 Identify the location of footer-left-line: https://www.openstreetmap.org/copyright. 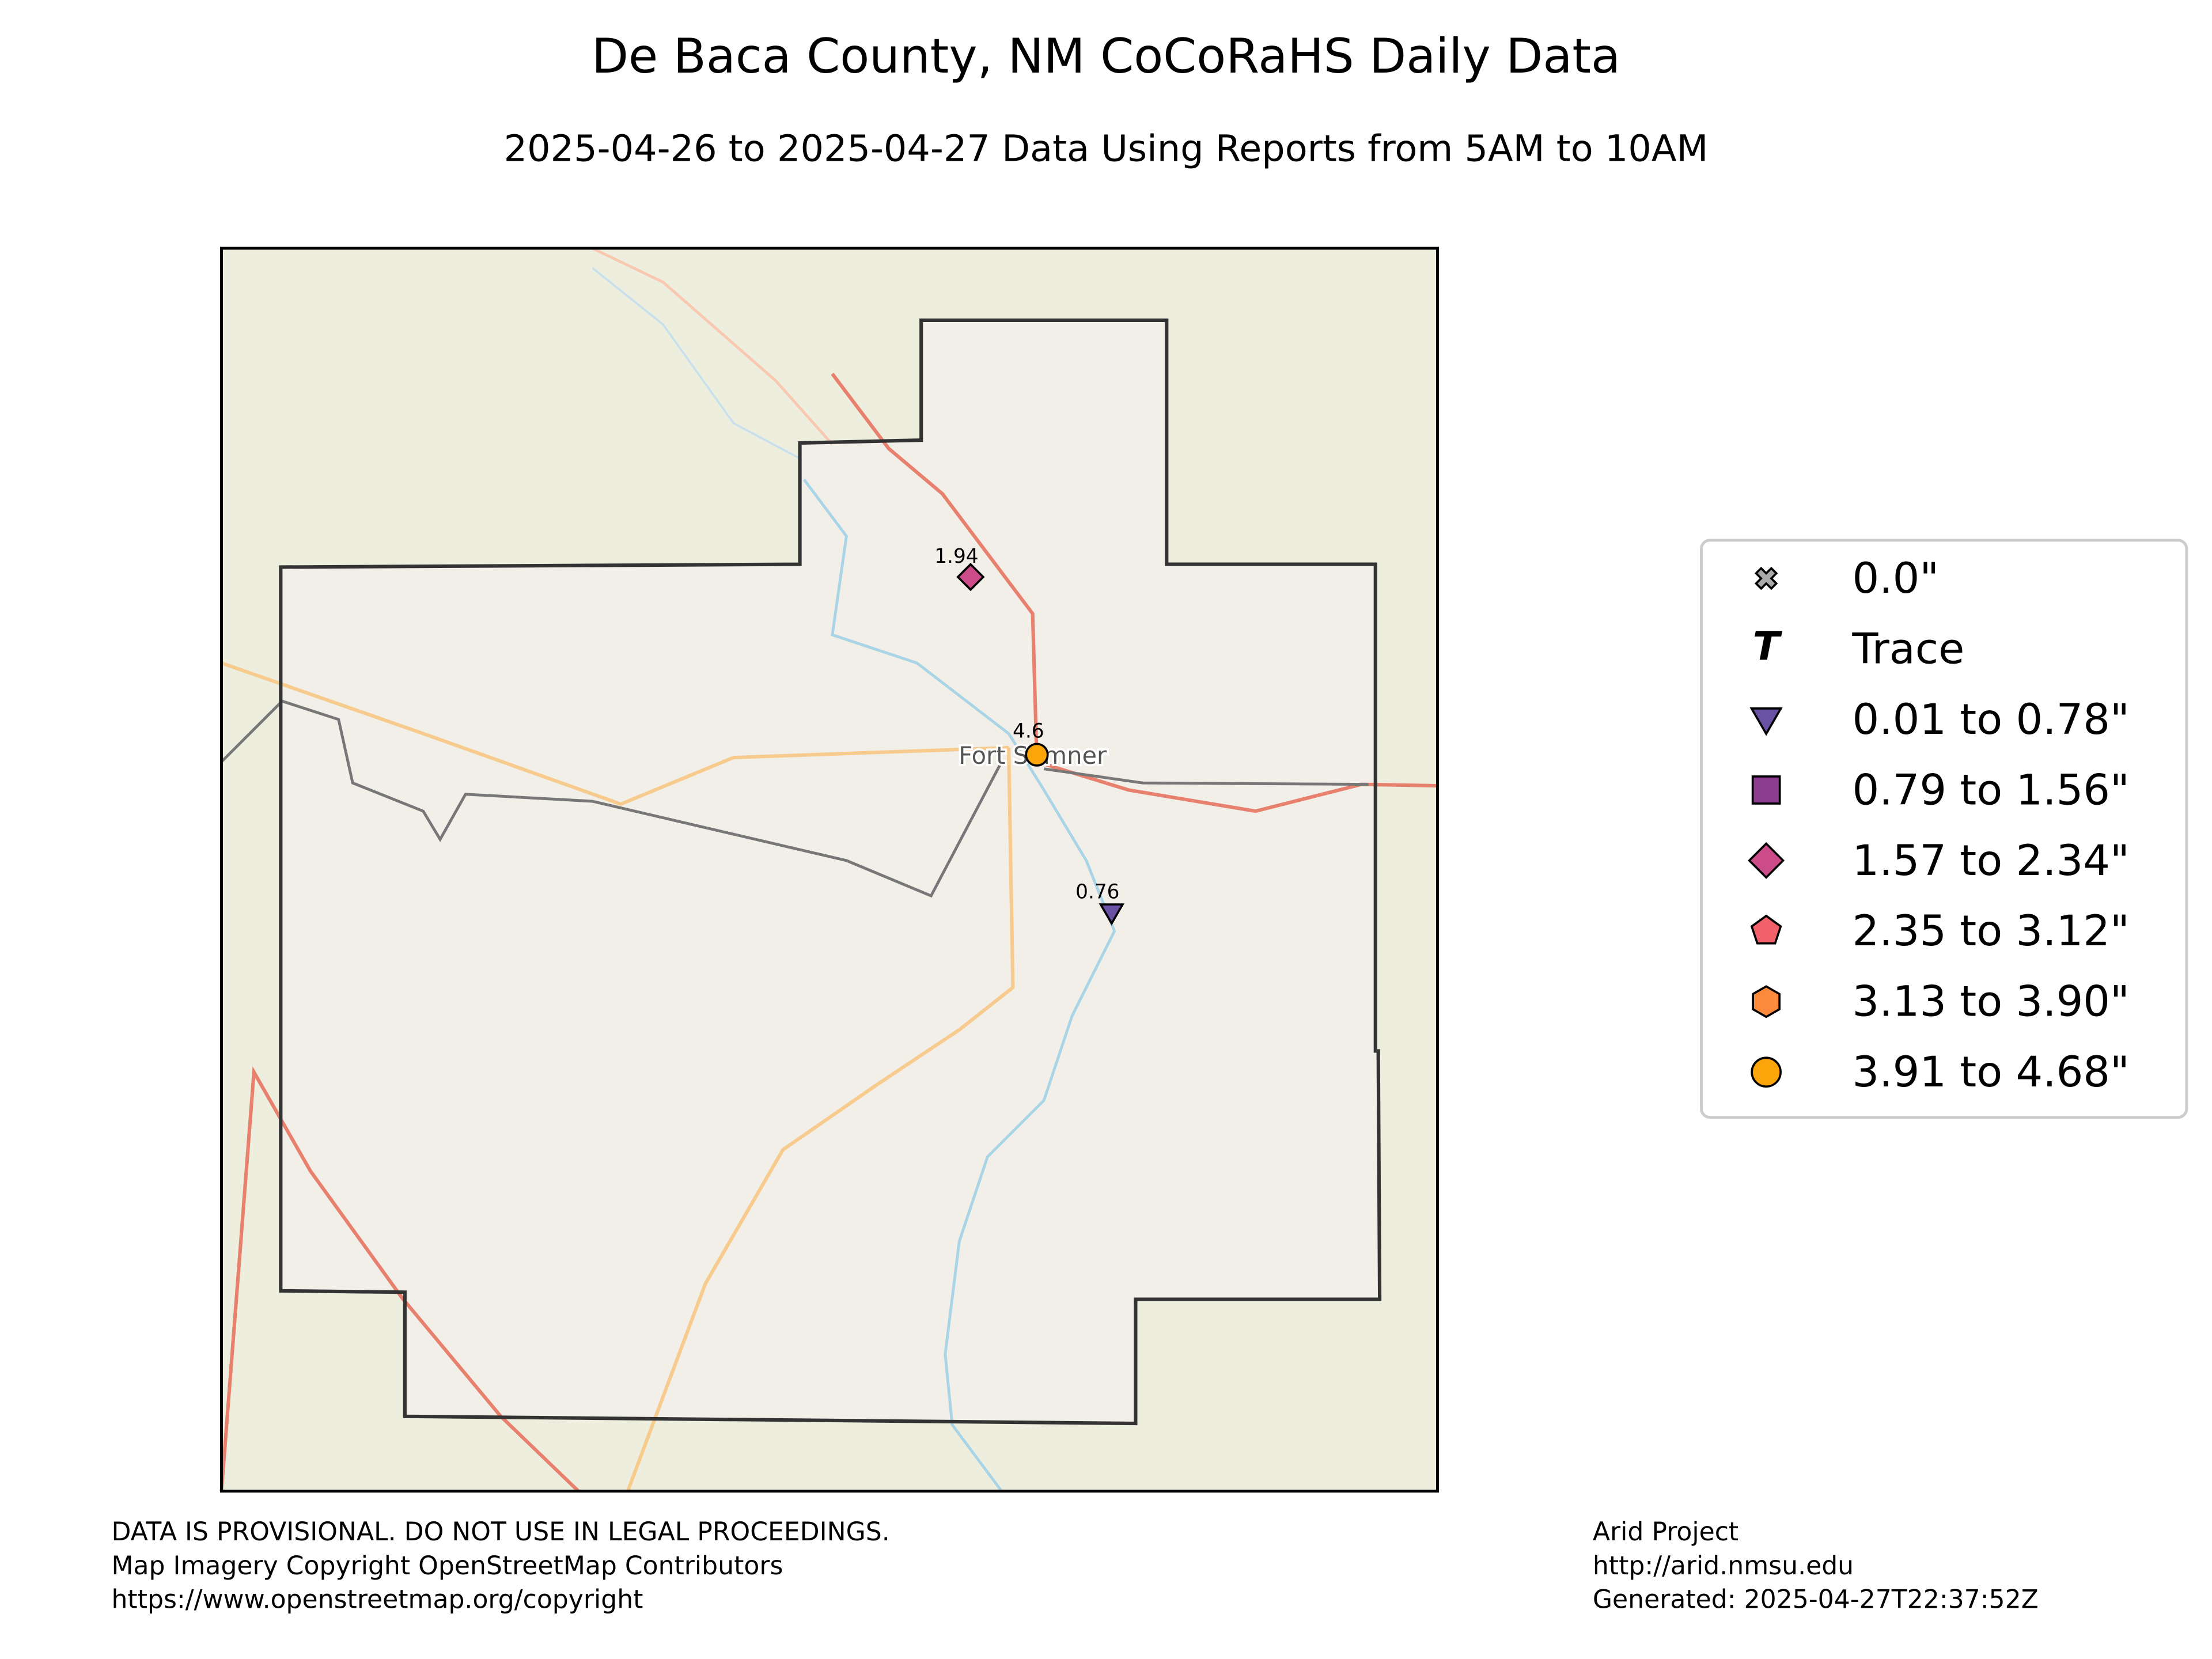
(377, 1600).